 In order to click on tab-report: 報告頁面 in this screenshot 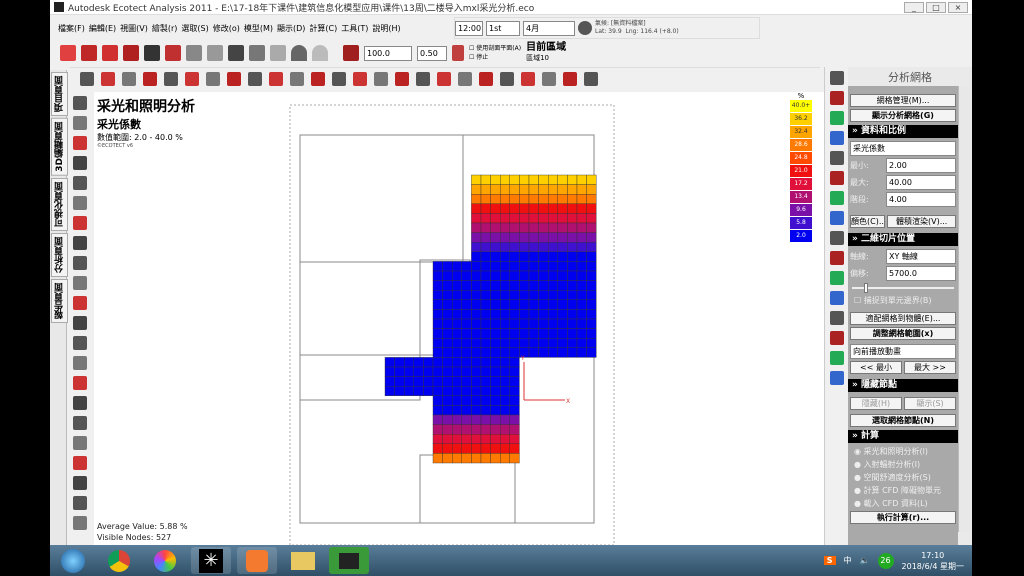, I will do `click(59, 300)`.